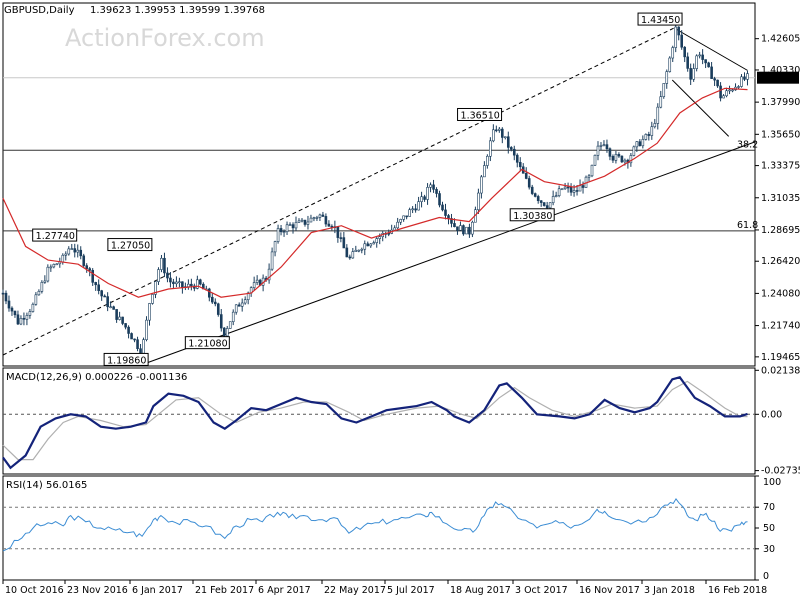 The height and width of the screenshot is (600, 800). Describe the element at coordinates (375, 420) in the screenshot. I see `macd-signal-line` at that location.